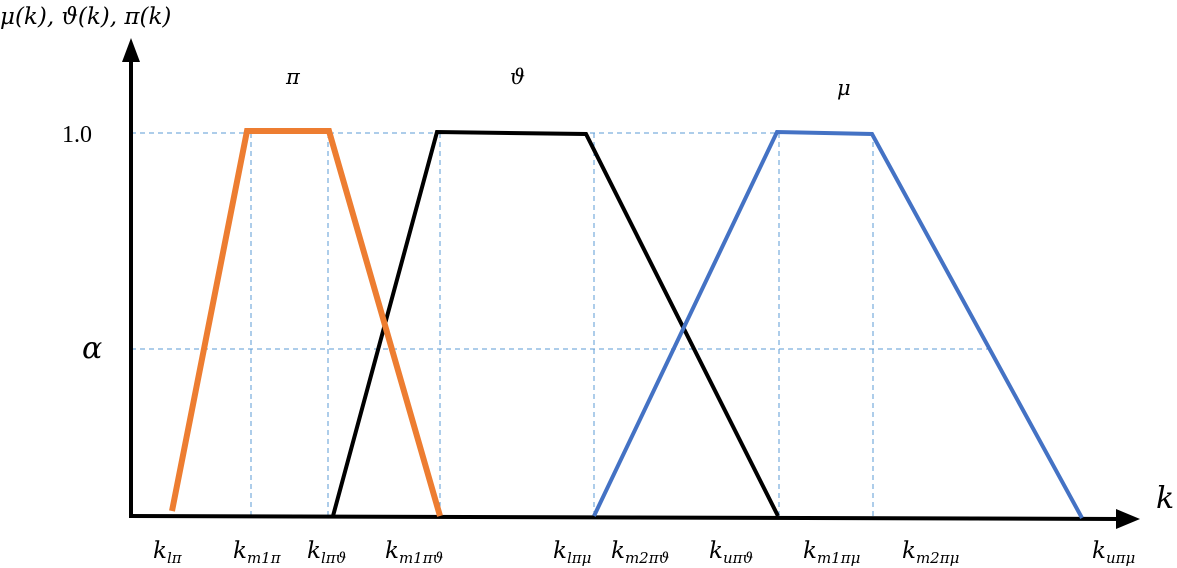 The width and height of the screenshot is (1177, 568). What do you see at coordinates (257, 552) in the screenshot?
I see `x-tick-label: km1π` at bounding box center [257, 552].